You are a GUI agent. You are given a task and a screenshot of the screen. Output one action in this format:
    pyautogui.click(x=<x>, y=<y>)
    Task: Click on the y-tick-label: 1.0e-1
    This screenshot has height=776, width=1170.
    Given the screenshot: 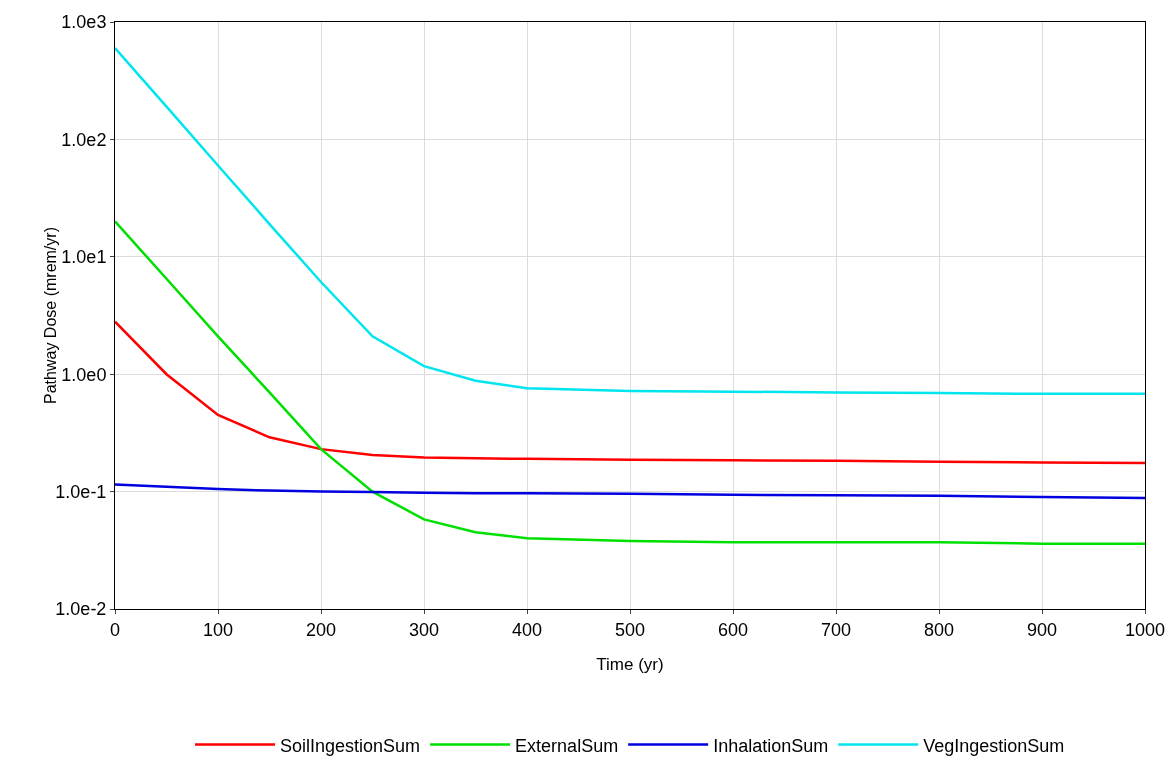 What is the action you would take?
    pyautogui.click(x=81, y=491)
    